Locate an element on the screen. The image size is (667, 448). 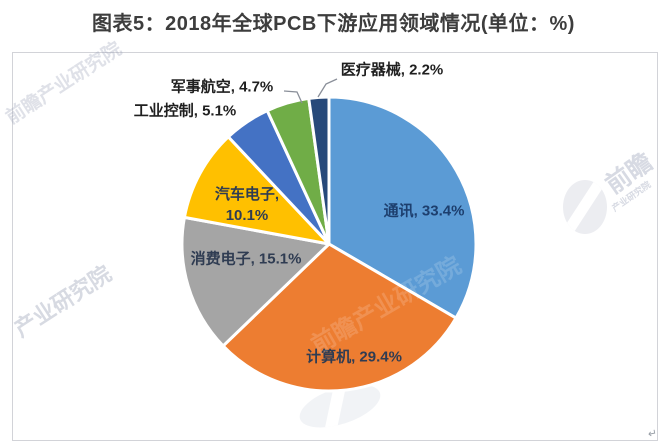
pie-slice-automotive-electronics is located at coordinates (256, 190).